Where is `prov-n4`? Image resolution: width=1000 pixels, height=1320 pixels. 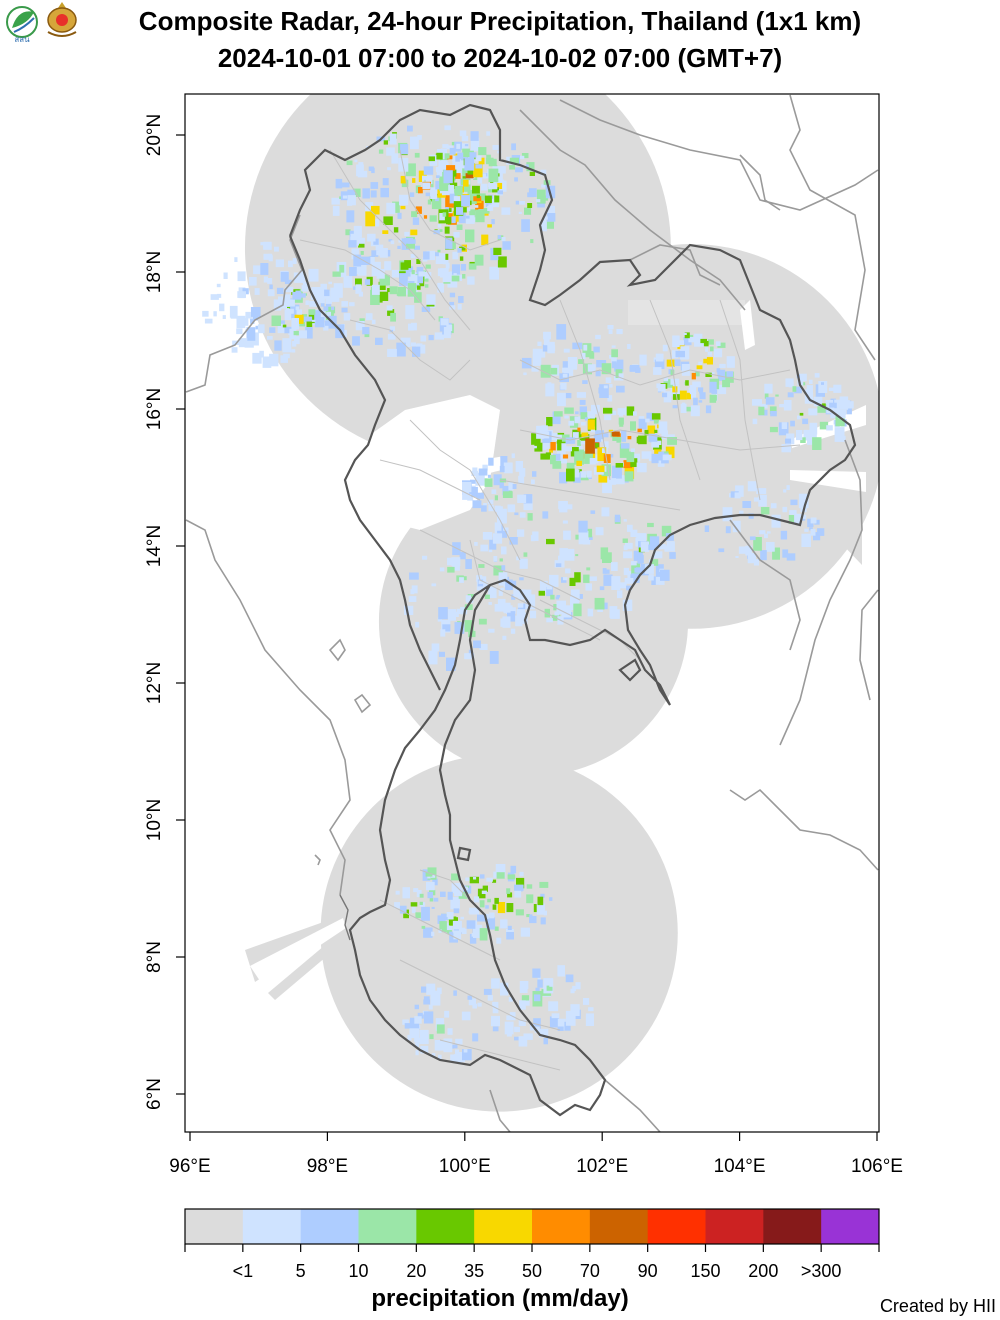 prov-n4 is located at coordinates (410, 350).